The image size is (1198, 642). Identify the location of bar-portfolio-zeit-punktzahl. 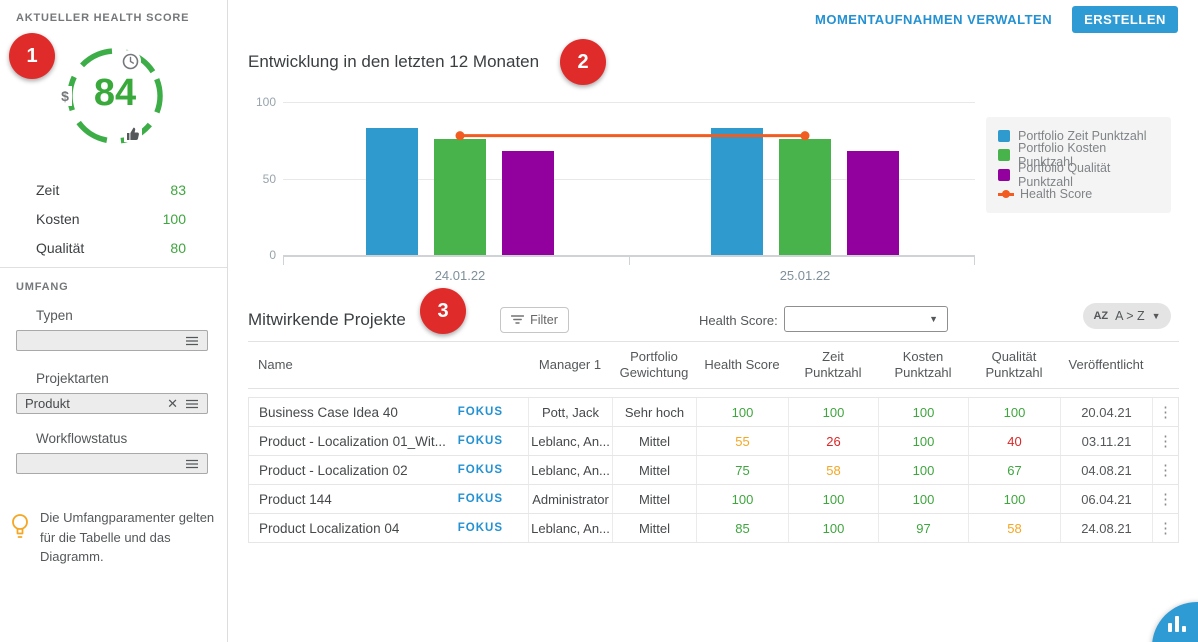
(392, 191).